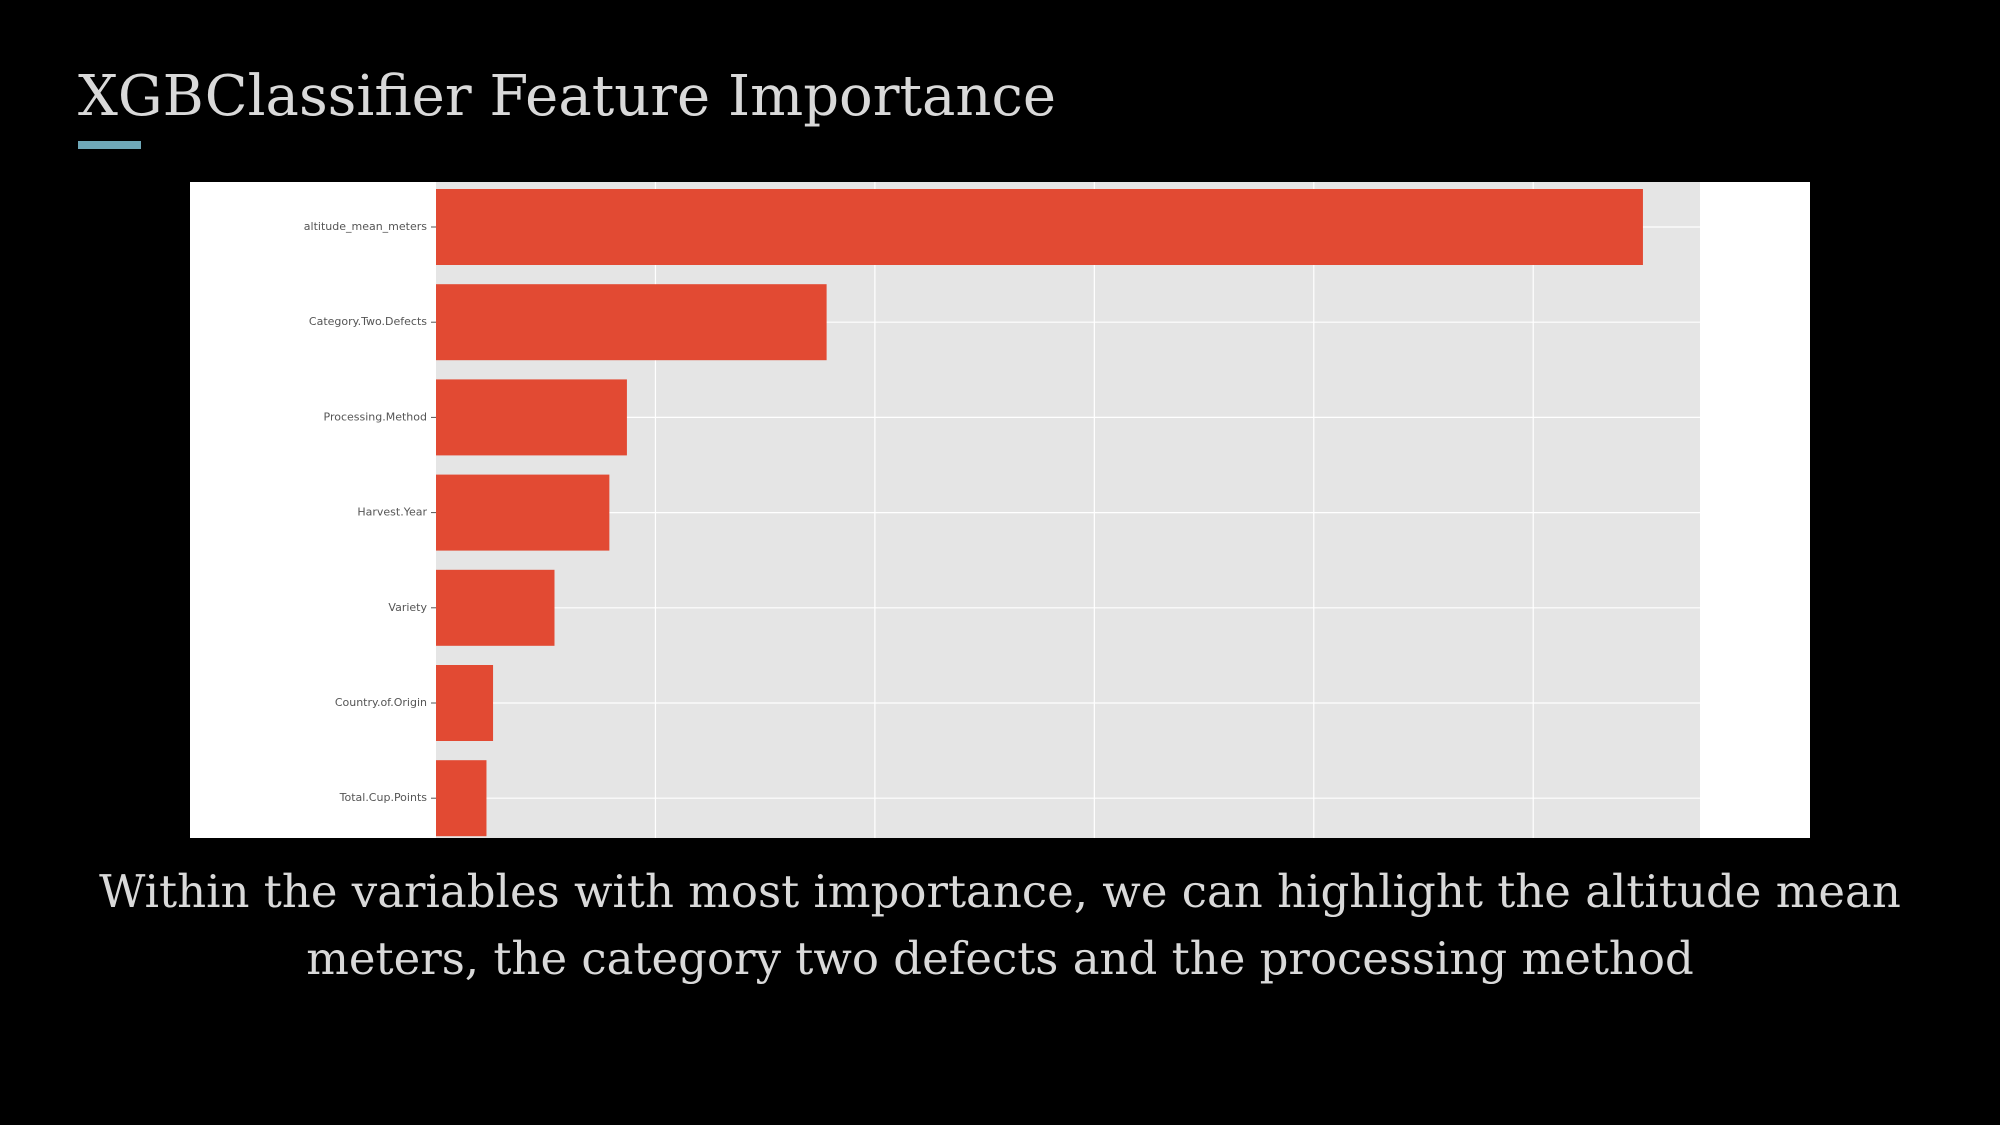 The height and width of the screenshot is (1125, 2000). What do you see at coordinates (407, 607) in the screenshot?
I see `y-tick-label: Variety` at bounding box center [407, 607].